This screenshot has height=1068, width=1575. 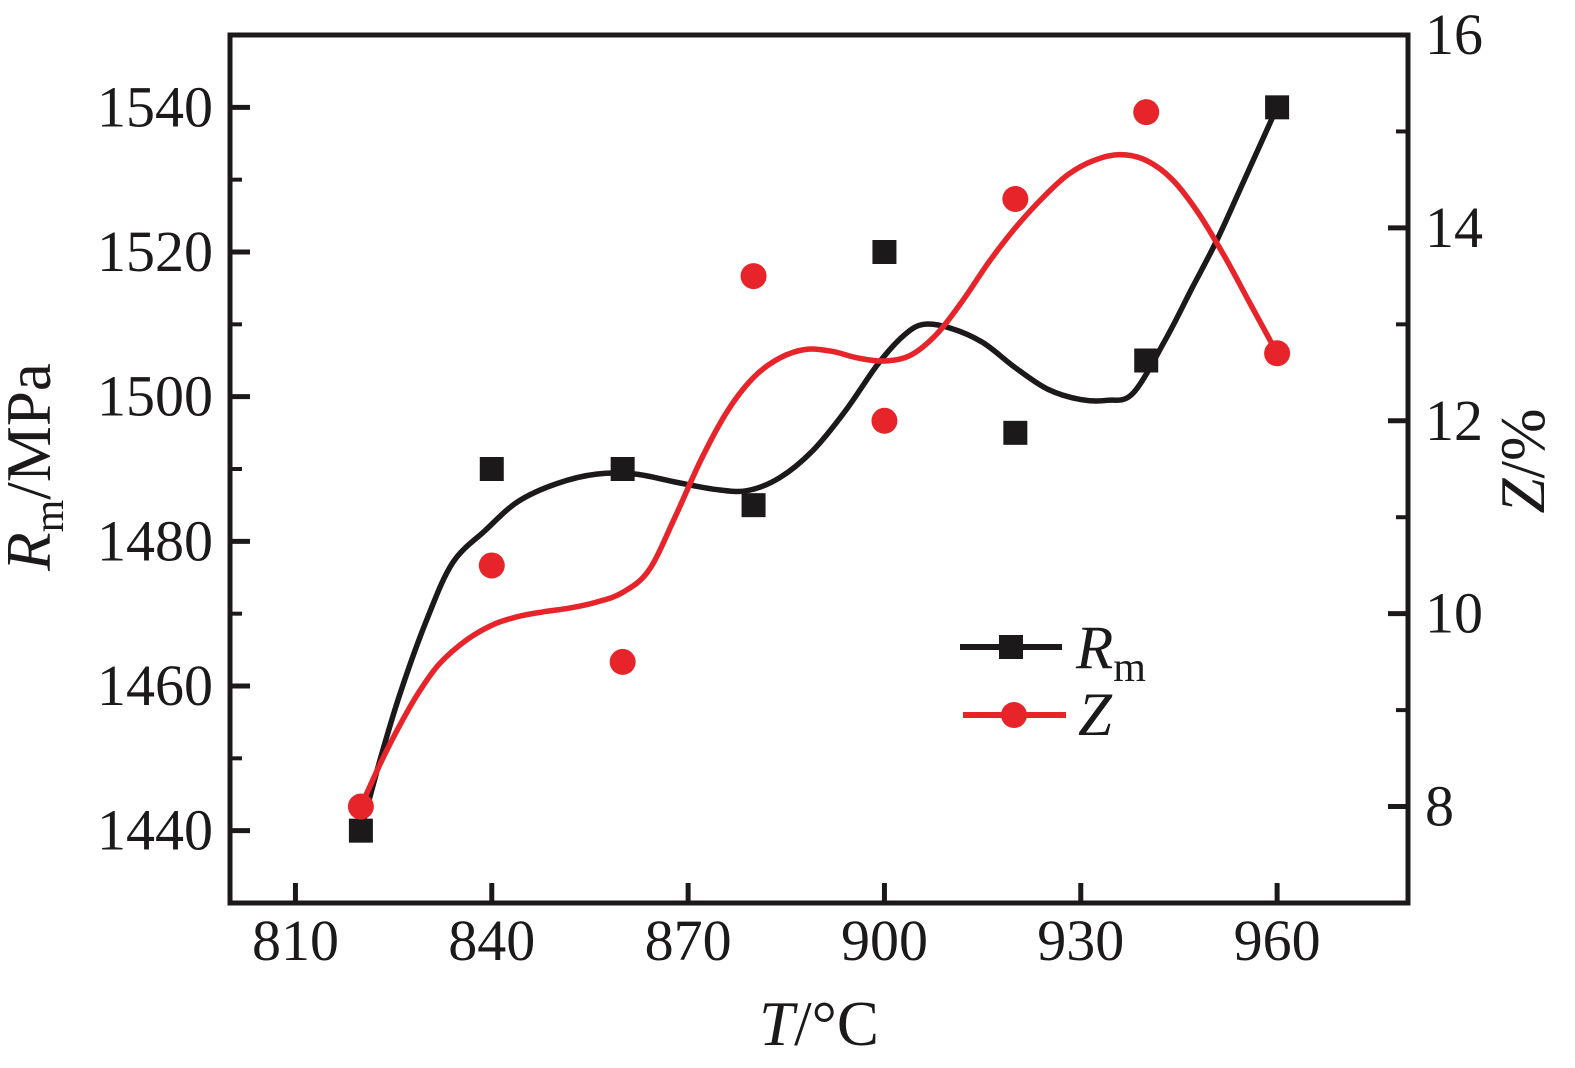 What do you see at coordinates (155, 830) in the screenshot?
I see `left-tick-label: 1440` at bounding box center [155, 830].